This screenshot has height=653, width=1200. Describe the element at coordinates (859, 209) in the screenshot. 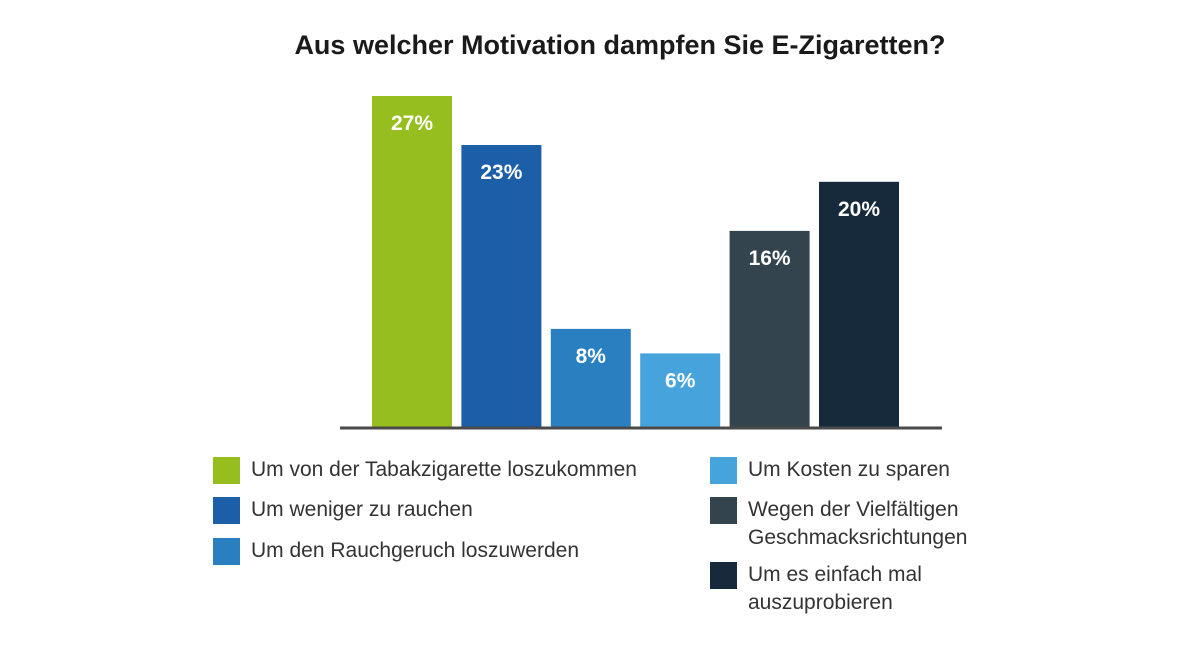

I see `data-label-ausprobieren: 20%` at that location.